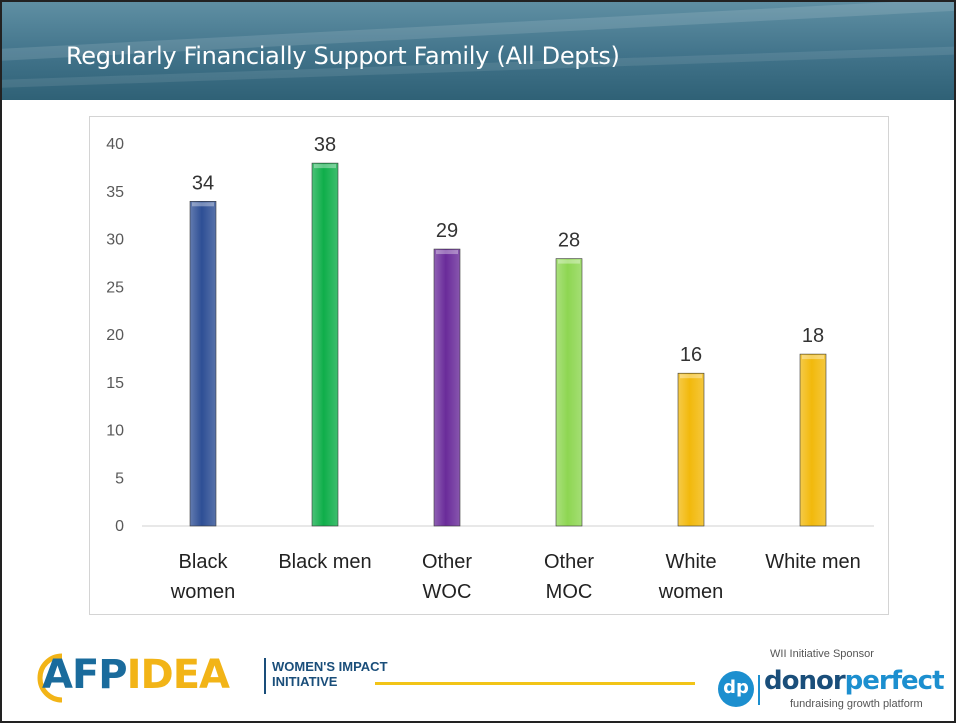  I want to click on idea-wordmark: IDEA, so click(178, 675).